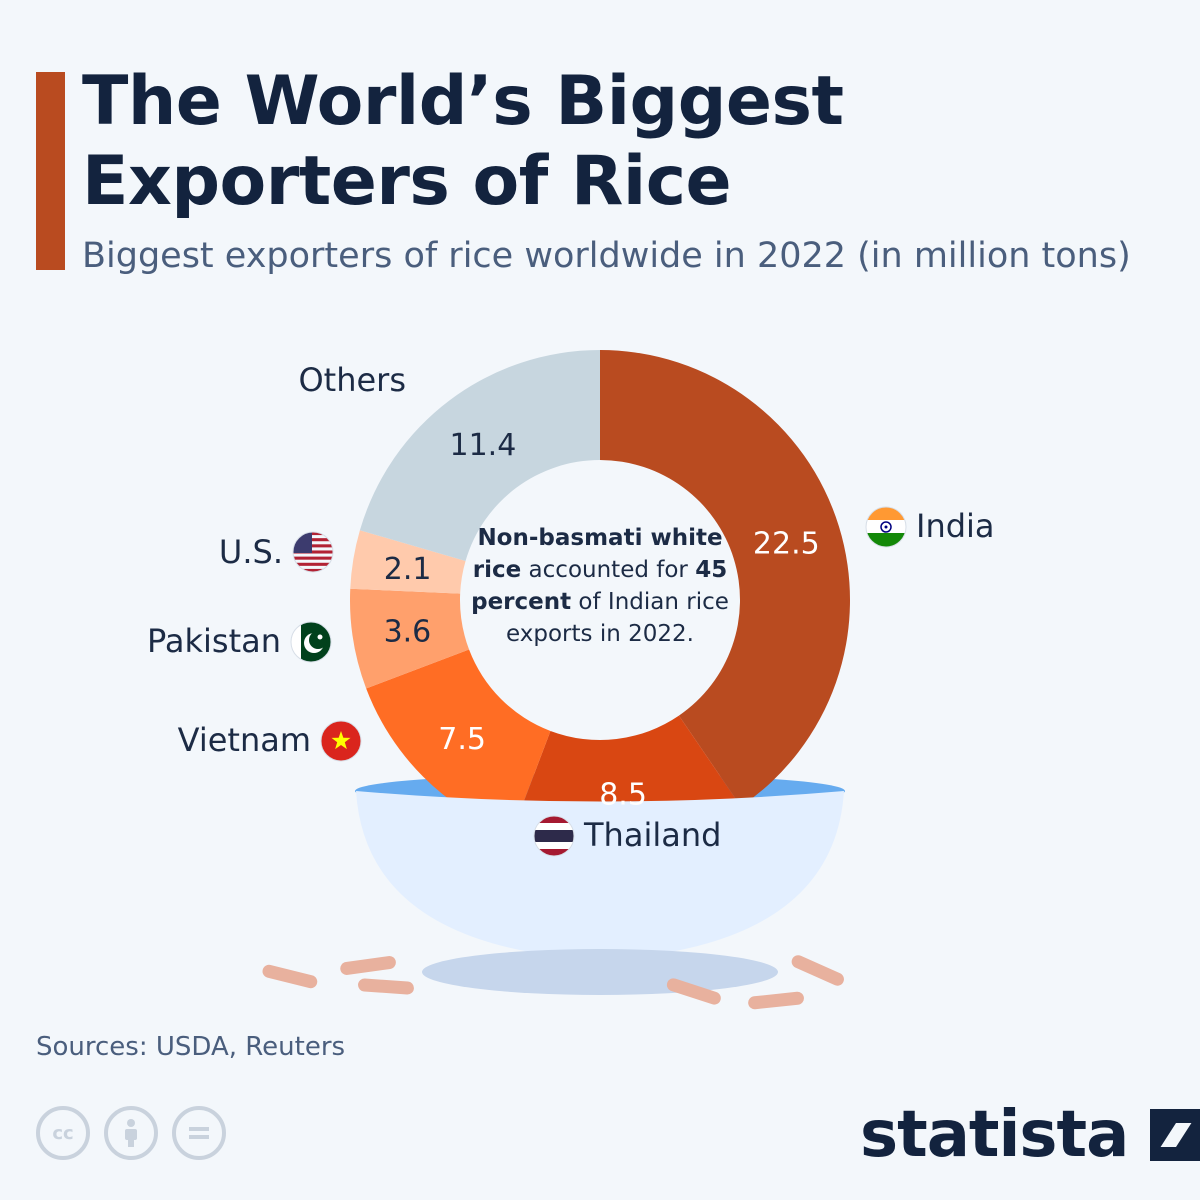 This screenshot has width=1200, height=1200. What do you see at coordinates (251, 552) in the screenshot?
I see `category-label-u-s: U.S.` at bounding box center [251, 552].